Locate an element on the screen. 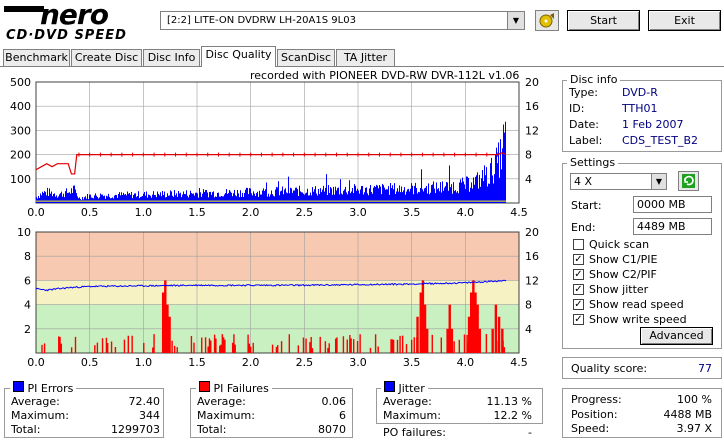 This screenshot has height=441, width=724. pi-errors-avg: 72.40 is located at coordinates (144, 401).